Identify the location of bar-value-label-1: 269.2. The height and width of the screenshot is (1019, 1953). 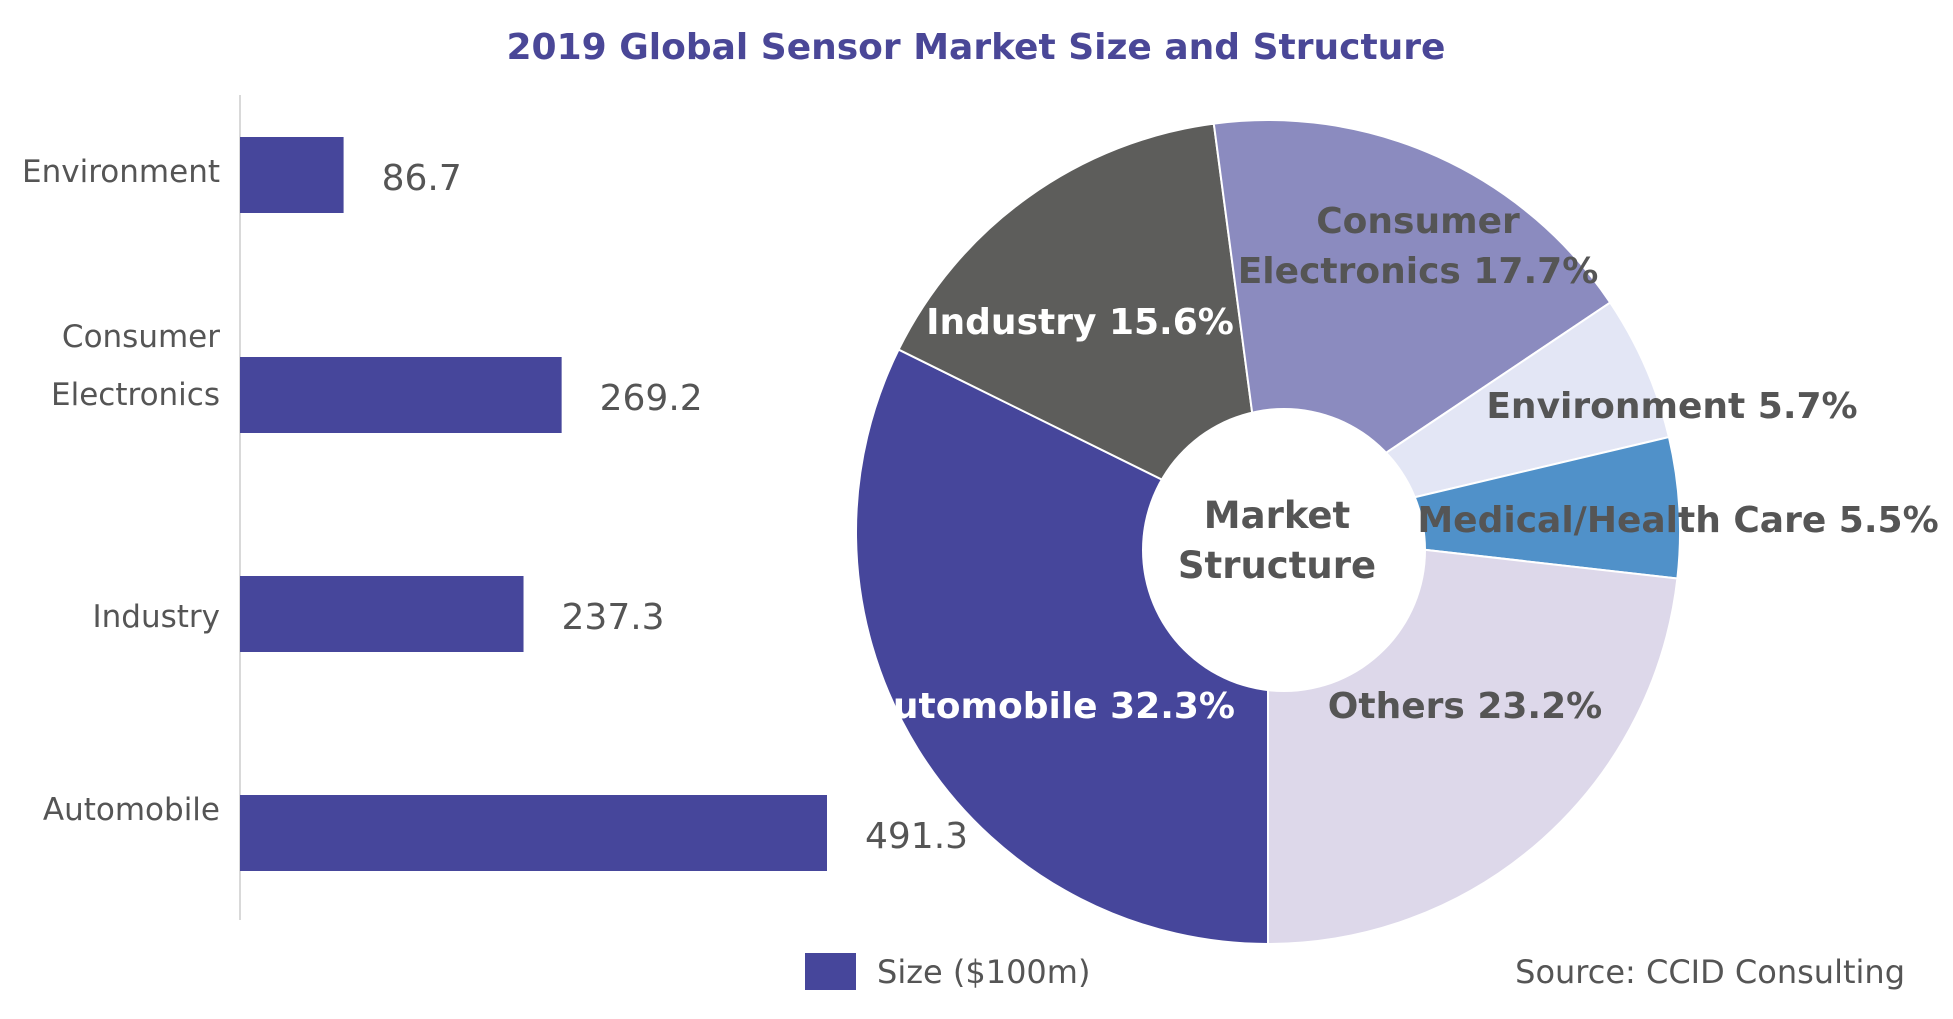
(651, 398).